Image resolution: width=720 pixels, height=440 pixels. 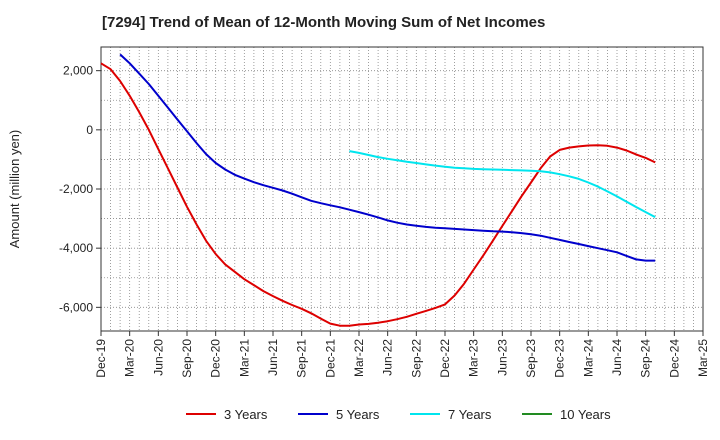 What do you see at coordinates (674, 358) in the screenshot?
I see `x-tick-label: Dec-24` at bounding box center [674, 358].